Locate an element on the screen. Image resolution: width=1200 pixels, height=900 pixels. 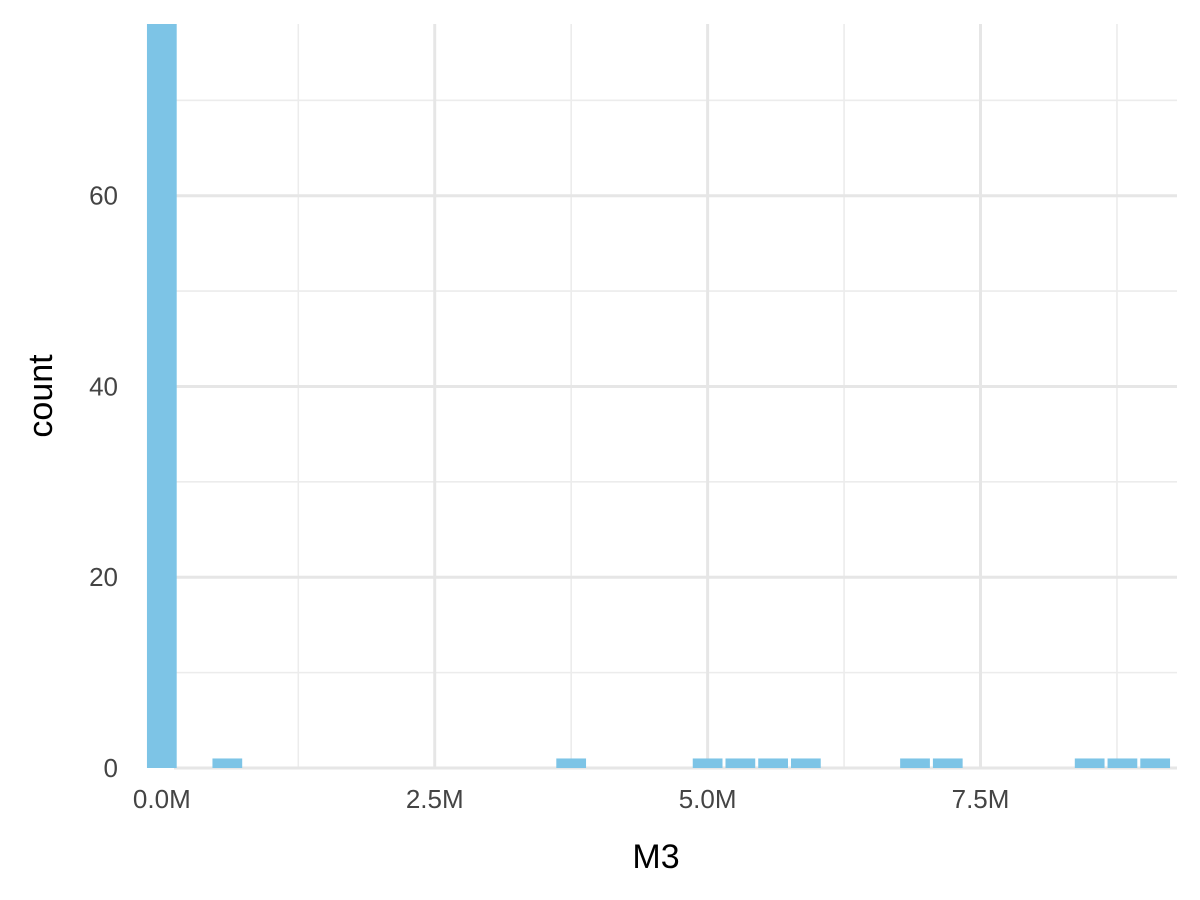
y-tick-label: 60 is located at coordinates (103, 196).